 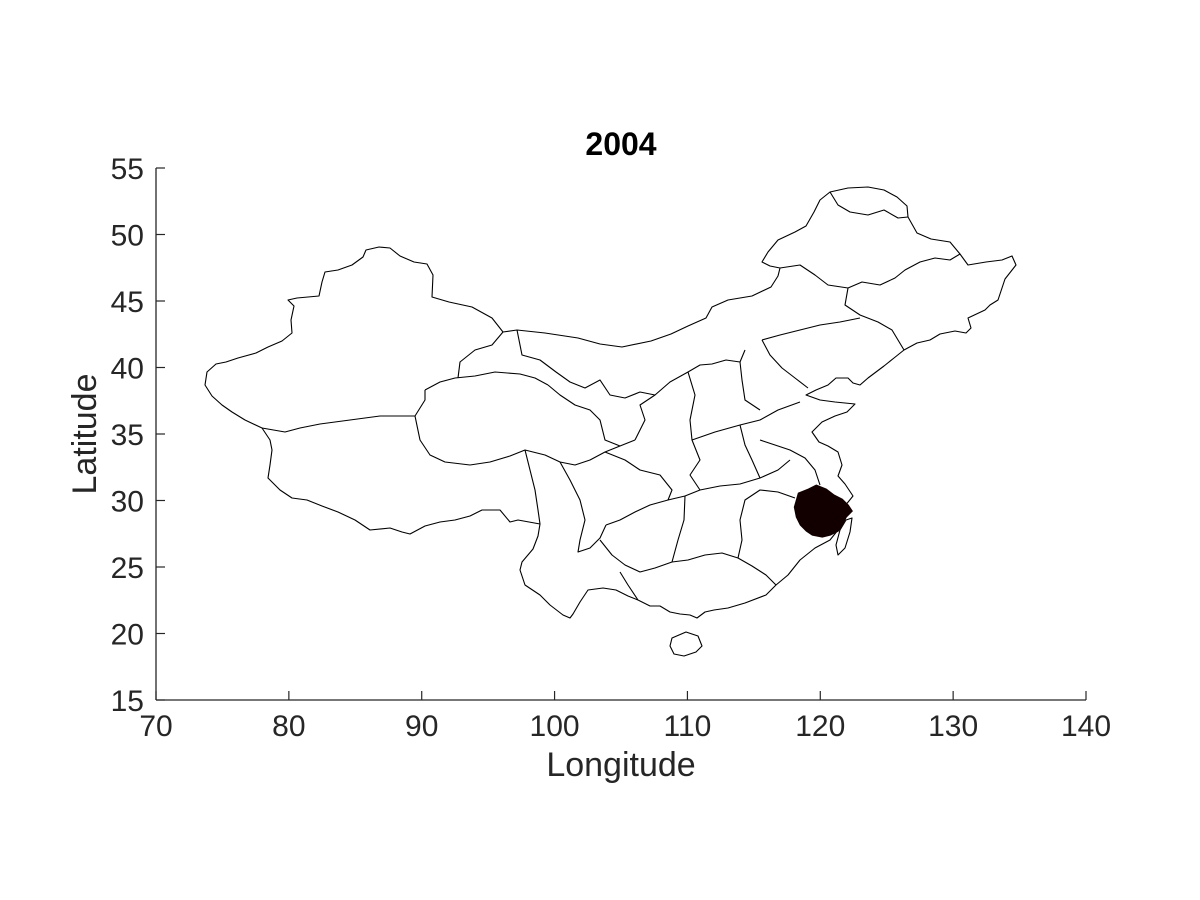 What do you see at coordinates (555, 726) in the screenshot?
I see `x-tick-label: 100` at bounding box center [555, 726].